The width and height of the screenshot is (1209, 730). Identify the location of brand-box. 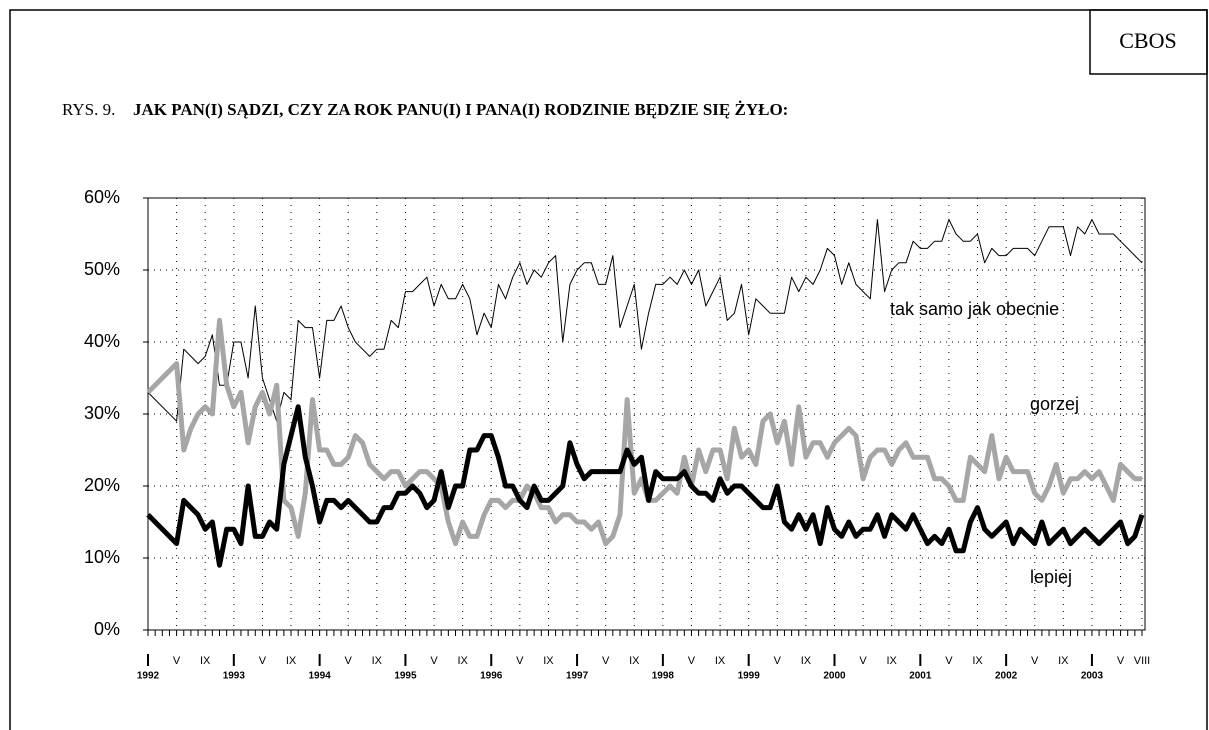
(1148, 42).